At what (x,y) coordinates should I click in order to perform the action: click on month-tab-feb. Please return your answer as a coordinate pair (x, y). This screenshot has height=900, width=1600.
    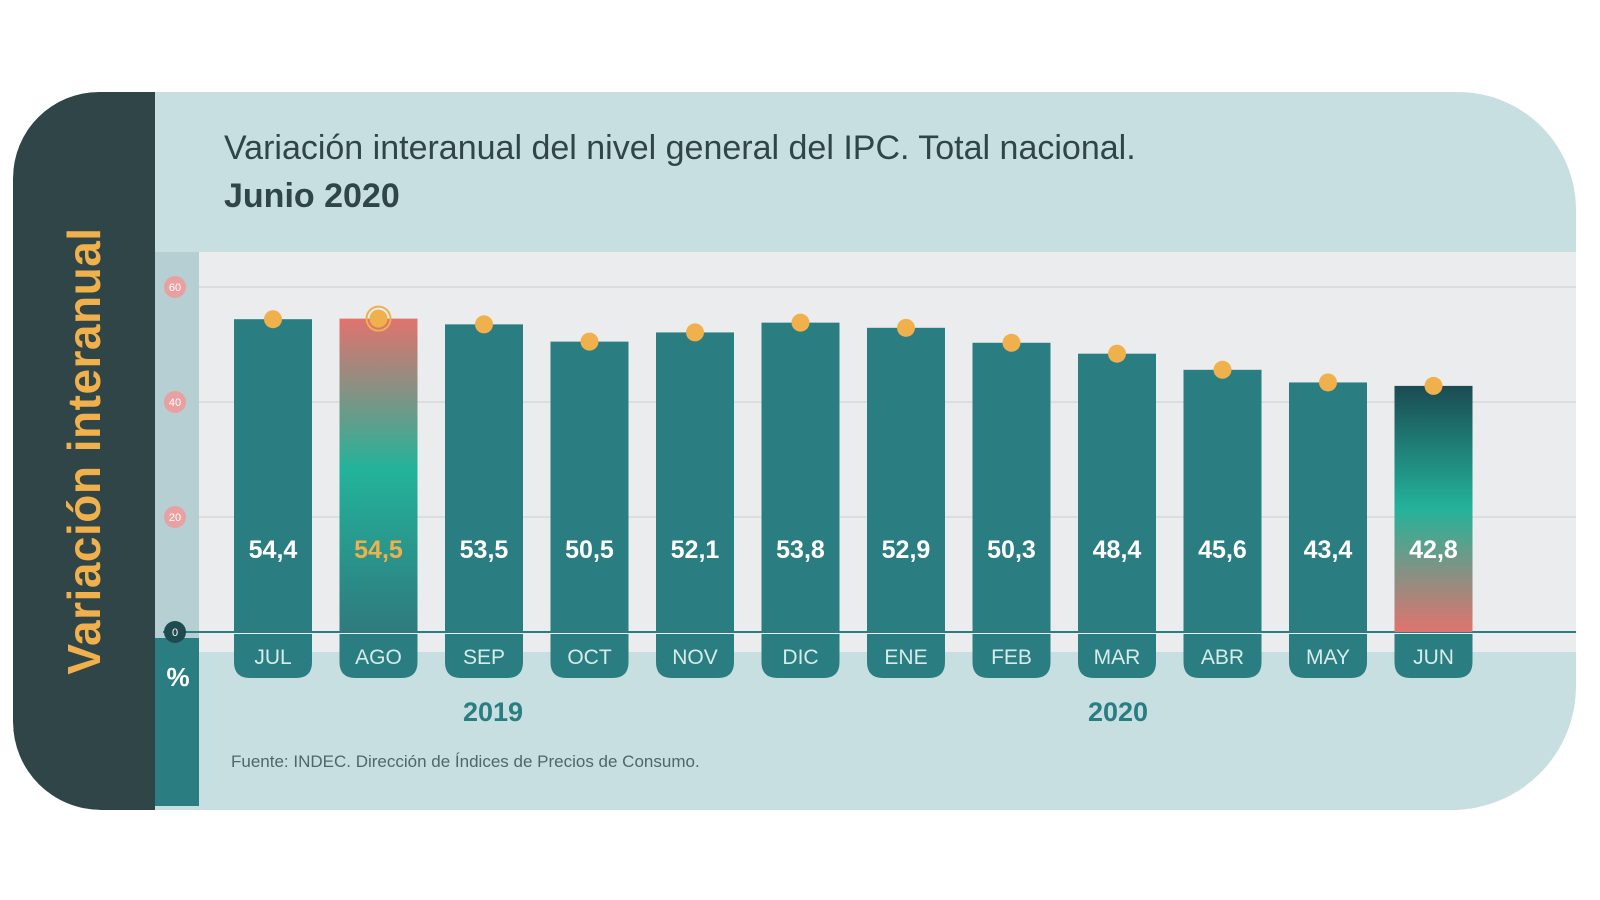
    Looking at the image, I should click on (1011, 656).